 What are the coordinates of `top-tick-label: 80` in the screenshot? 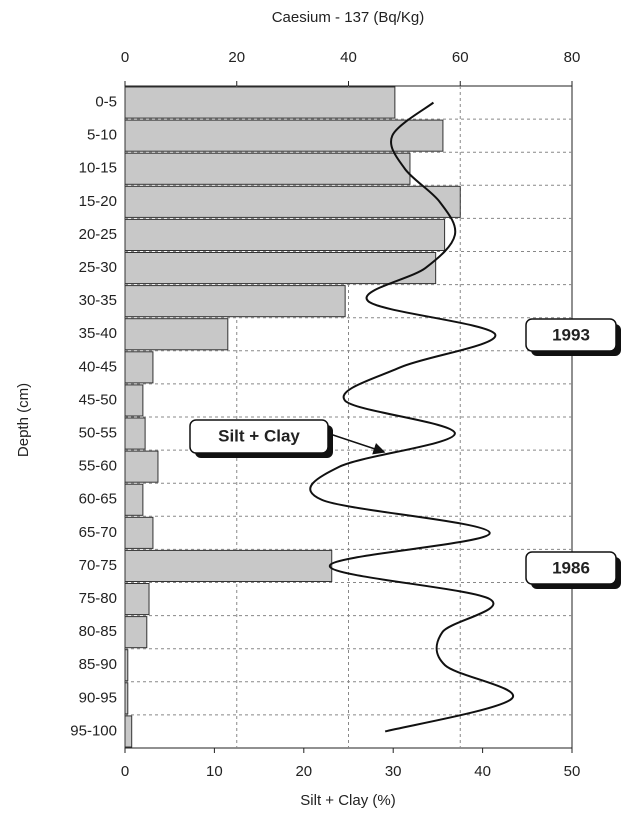 It's located at (572, 57).